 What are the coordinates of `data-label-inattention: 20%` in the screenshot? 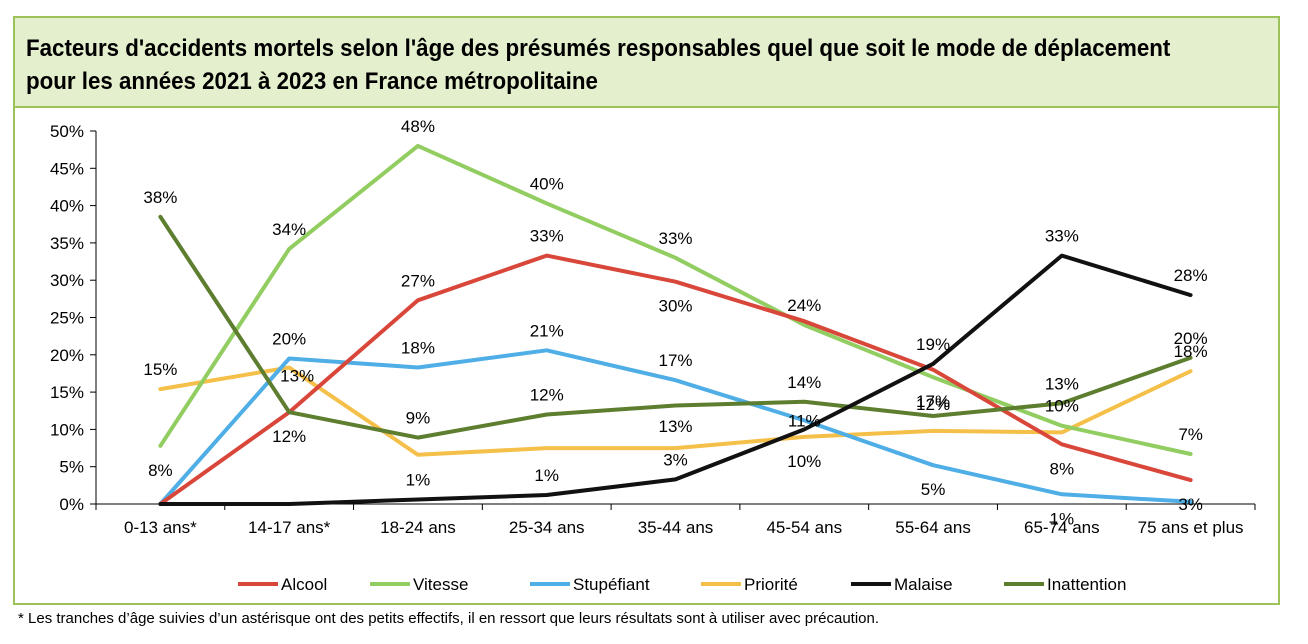 It's located at (1191, 338).